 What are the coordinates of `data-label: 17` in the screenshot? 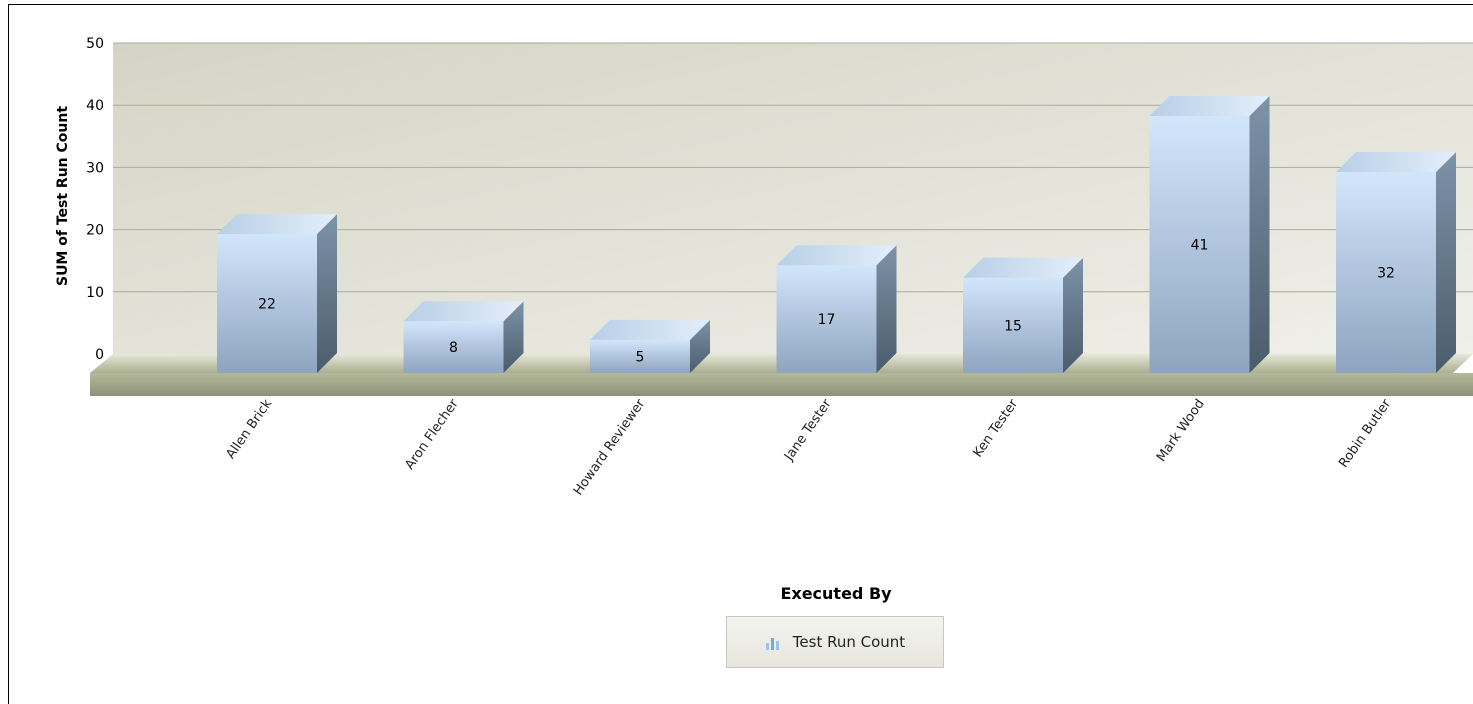 It's located at (827, 320).